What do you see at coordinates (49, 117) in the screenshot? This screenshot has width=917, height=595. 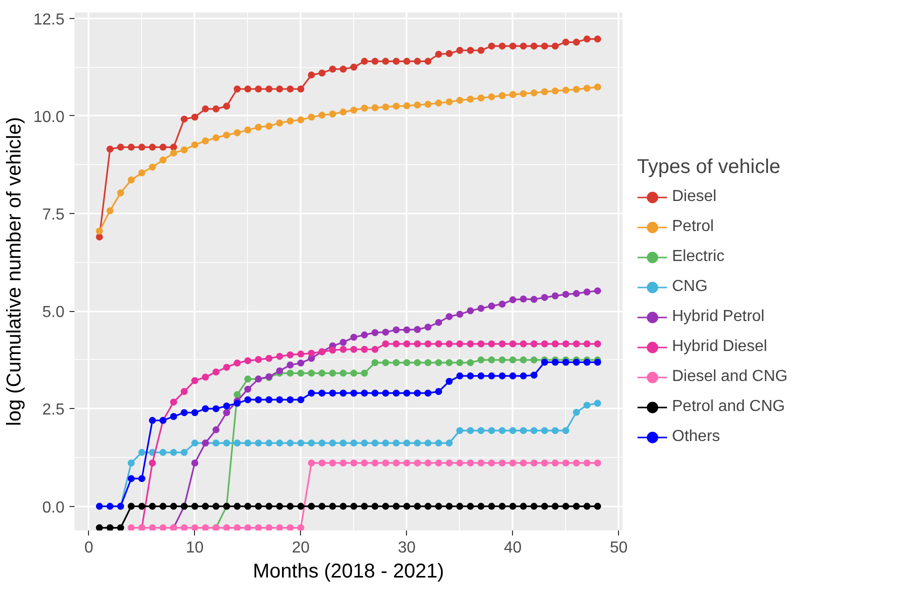 I see `y-tick-label: 10.0` at bounding box center [49, 117].